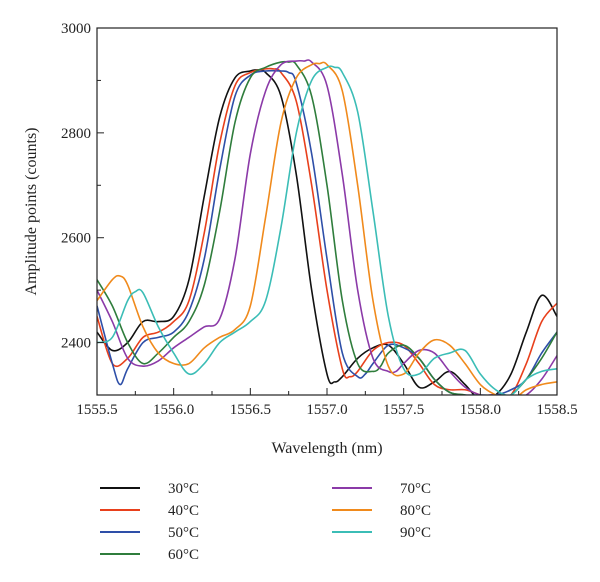 The width and height of the screenshot is (600, 582). I want to click on y-tick-label: 2400, so click(76, 344).